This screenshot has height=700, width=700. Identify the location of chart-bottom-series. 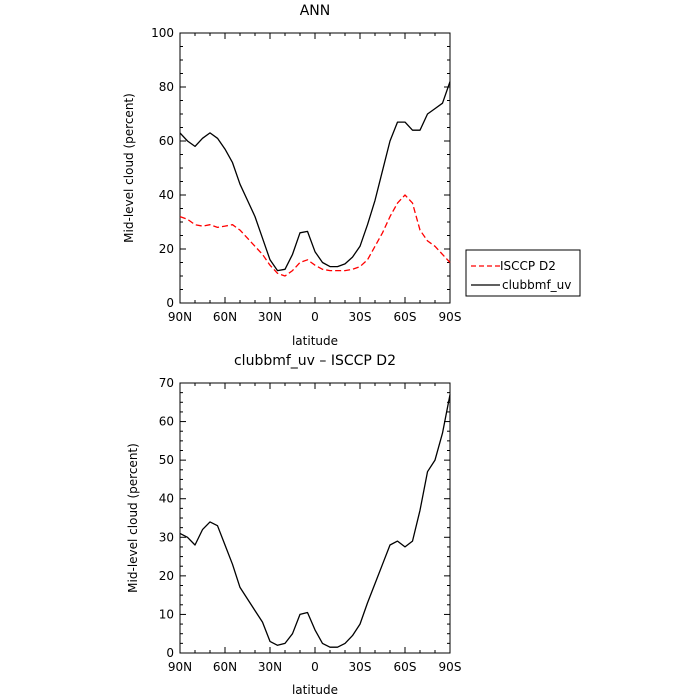
(315, 521).